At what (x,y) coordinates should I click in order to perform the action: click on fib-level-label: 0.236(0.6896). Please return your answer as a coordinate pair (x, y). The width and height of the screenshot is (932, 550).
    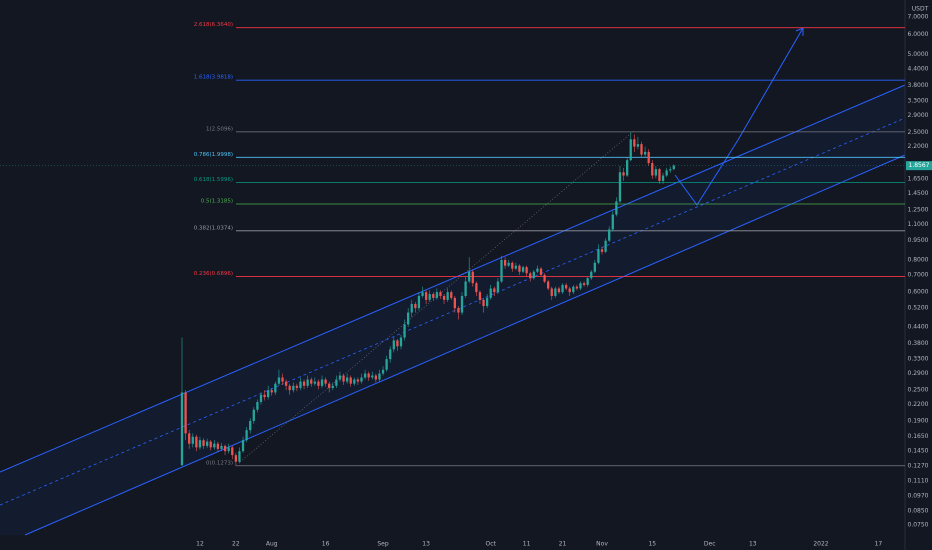
    Looking at the image, I should click on (213, 274).